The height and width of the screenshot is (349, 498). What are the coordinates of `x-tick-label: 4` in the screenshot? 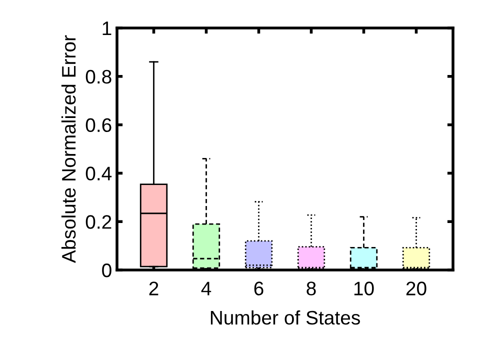 It's located at (206, 289).